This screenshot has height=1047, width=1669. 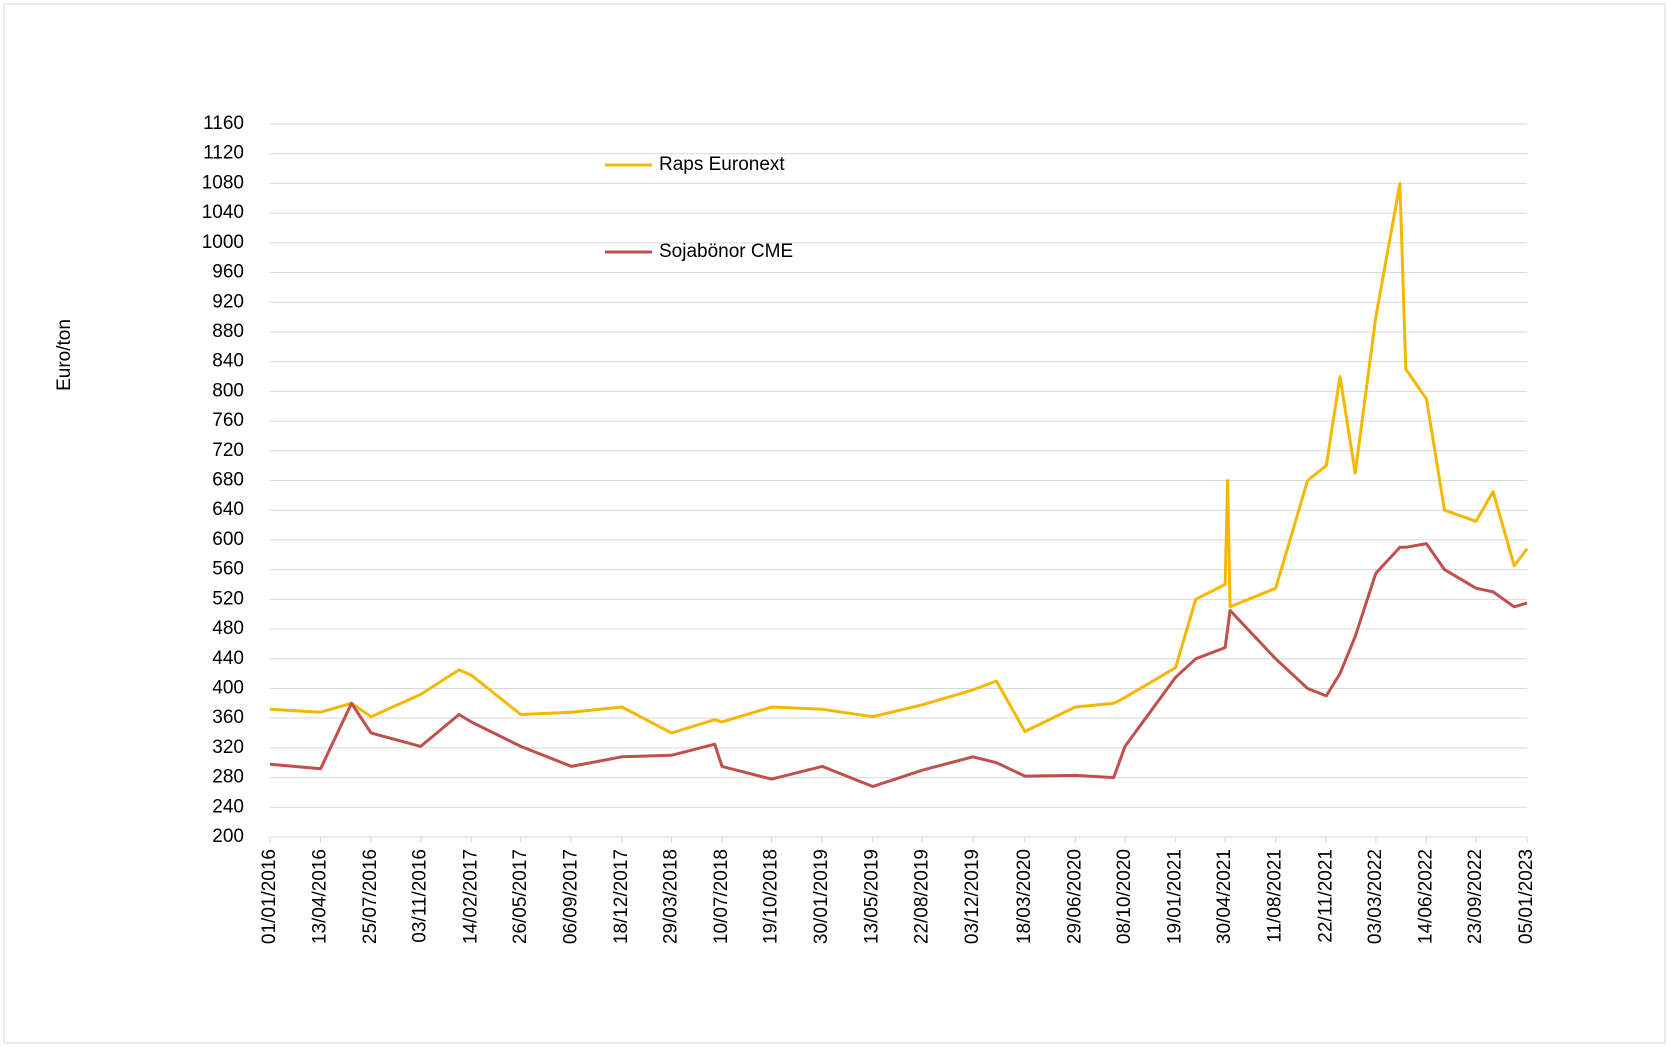 I want to click on y-tick-label: 1040, so click(x=223, y=212).